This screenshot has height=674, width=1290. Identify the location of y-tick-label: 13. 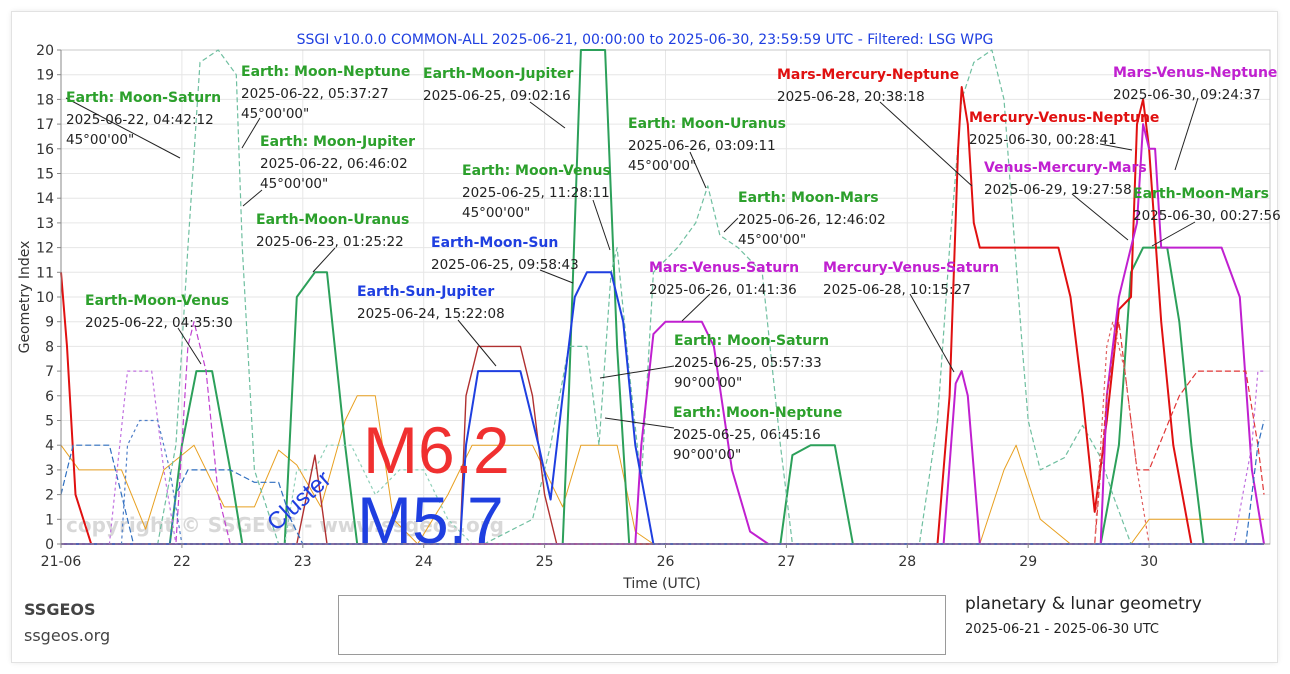
(45, 224).